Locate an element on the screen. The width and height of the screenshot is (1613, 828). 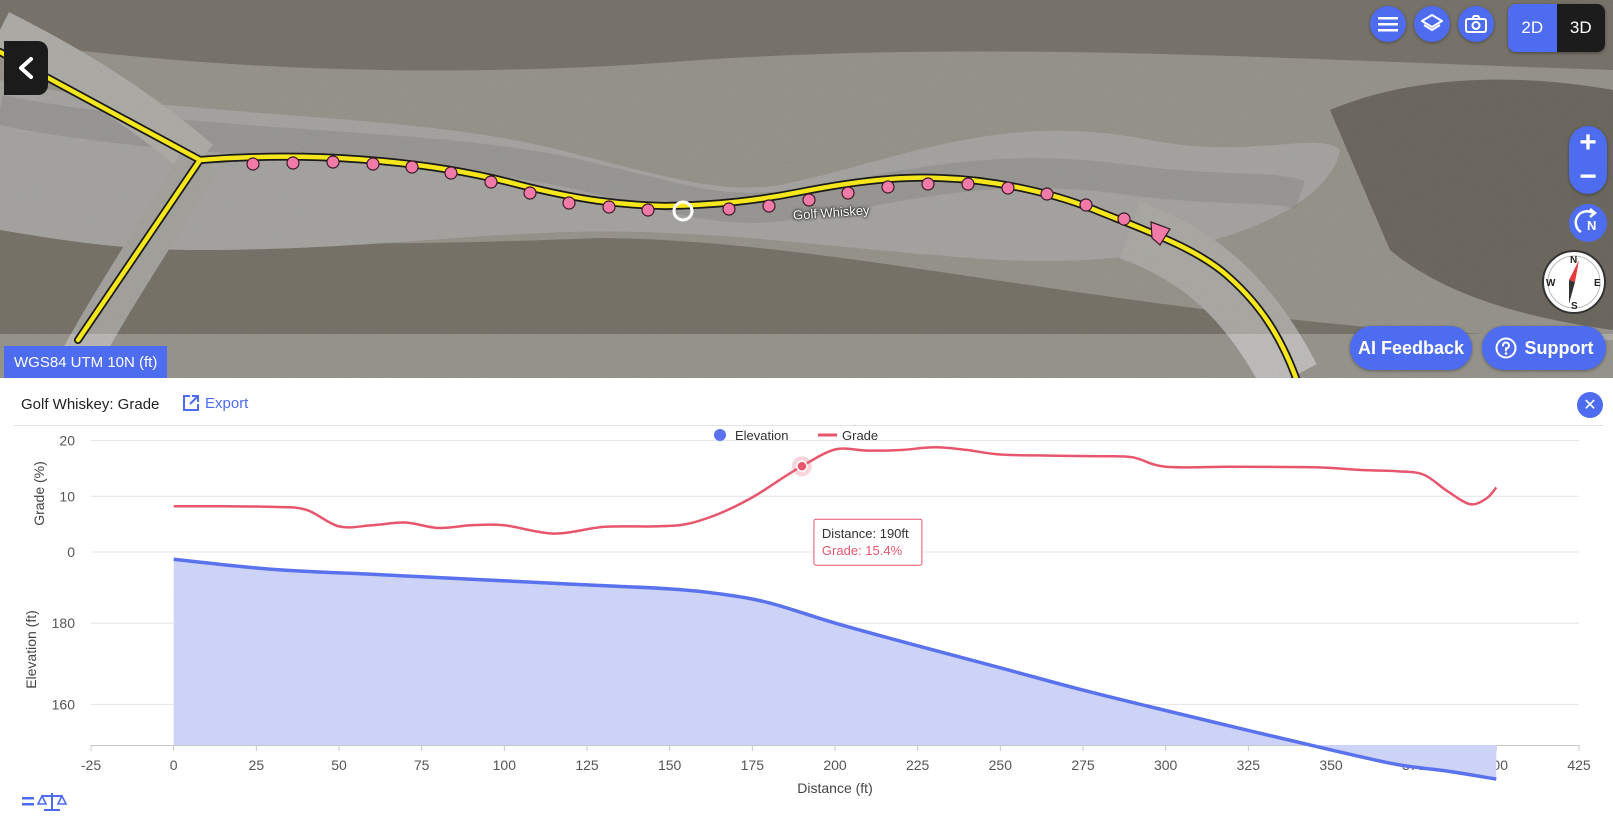
x-tick-label: 0 is located at coordinates (174, 765).